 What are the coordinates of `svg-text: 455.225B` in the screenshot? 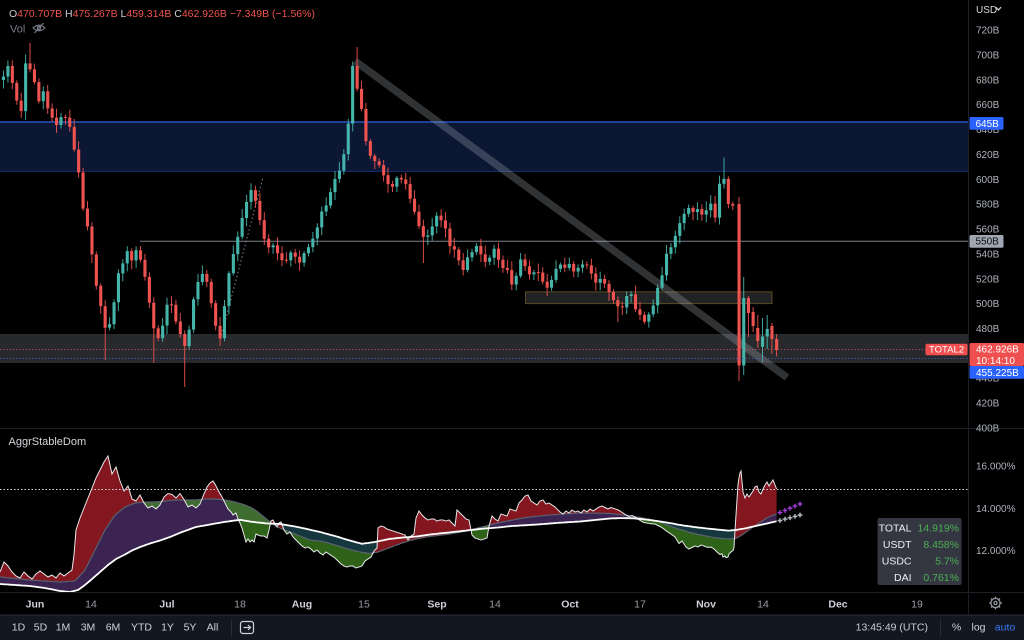 It's located at (997, 373).